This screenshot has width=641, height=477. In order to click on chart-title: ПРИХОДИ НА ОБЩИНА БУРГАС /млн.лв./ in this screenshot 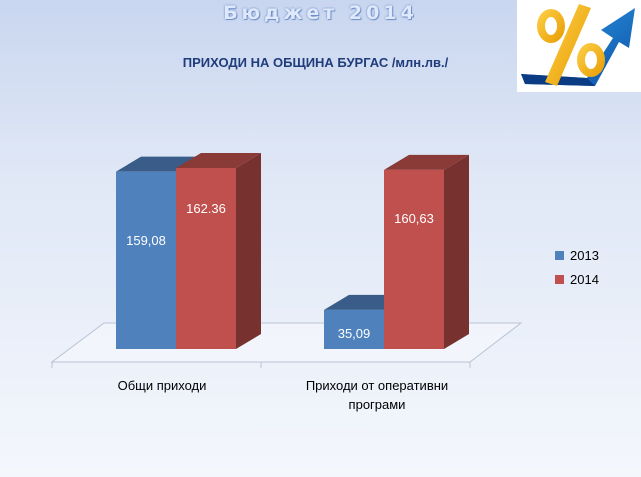, I will do `click(315, 62)`.